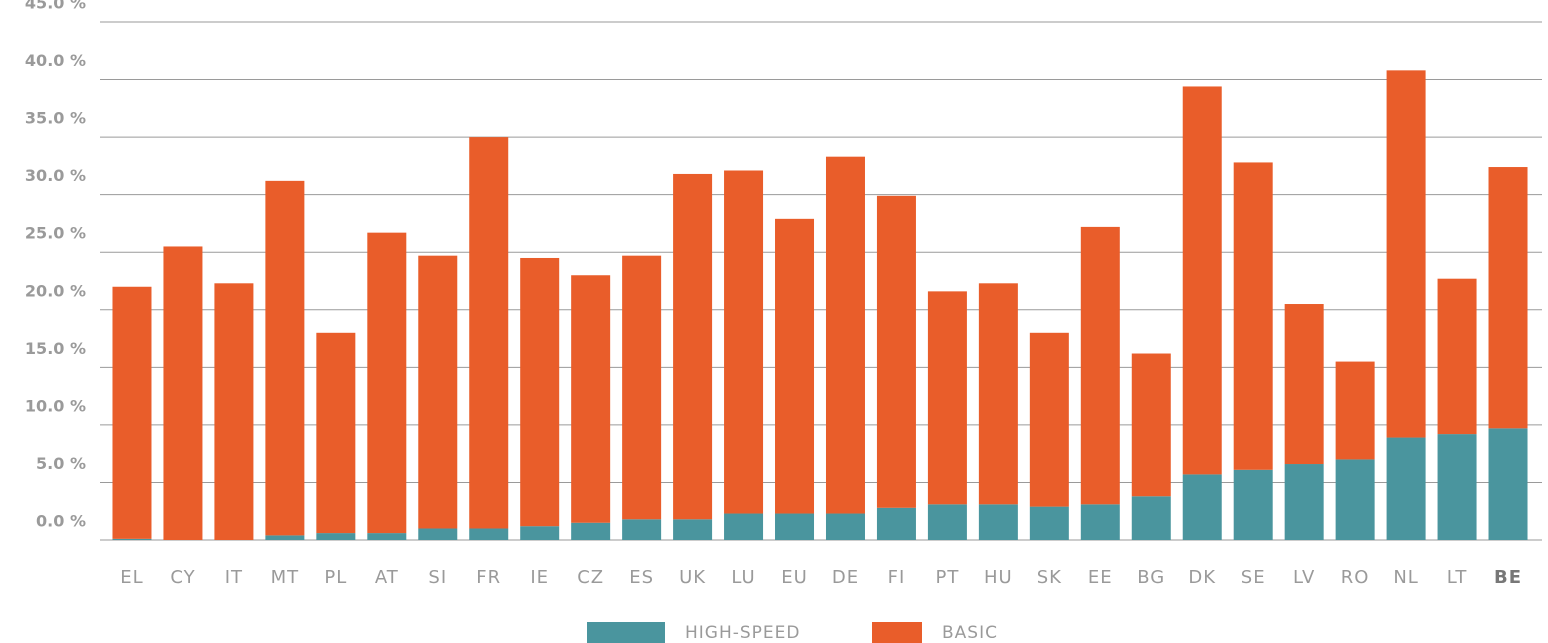  What do you see at coordinates (234, 577) in the screenshot?
I see `x-tick-label: IT` at bounding box center [234, 577].